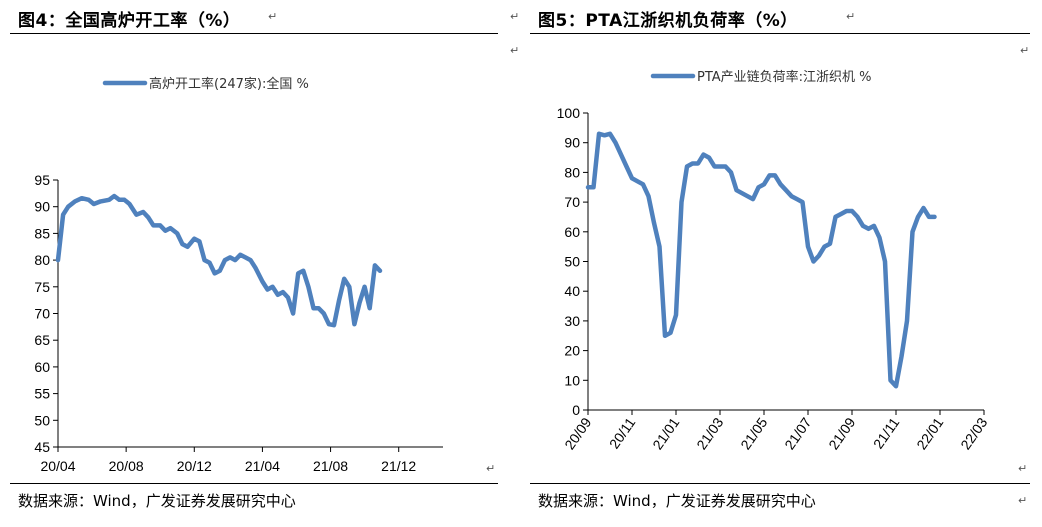 The width and height of the screenshot is (1042, 527). What do you see at coordinates (42, 233) in the screenshot?
I see `y-tick-label: 85` at bounding box center [42, 233].